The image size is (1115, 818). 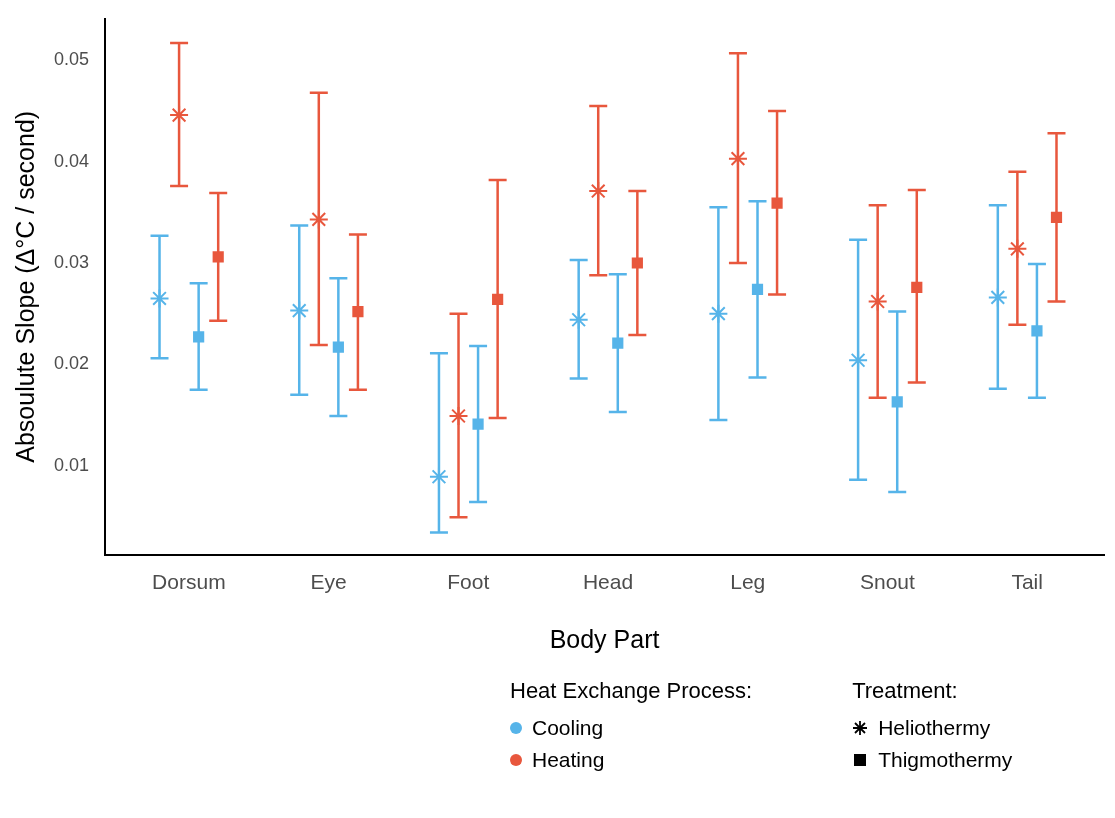 What do you see at coordinates (604, 638) in the screenshot?
I see `x-axis-title: Body Part` at bounding box center [604, 638].